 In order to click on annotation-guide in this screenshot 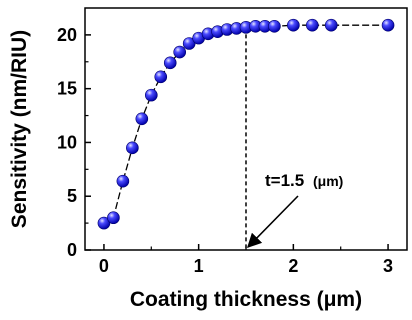, I will do `click(272, 138)`.